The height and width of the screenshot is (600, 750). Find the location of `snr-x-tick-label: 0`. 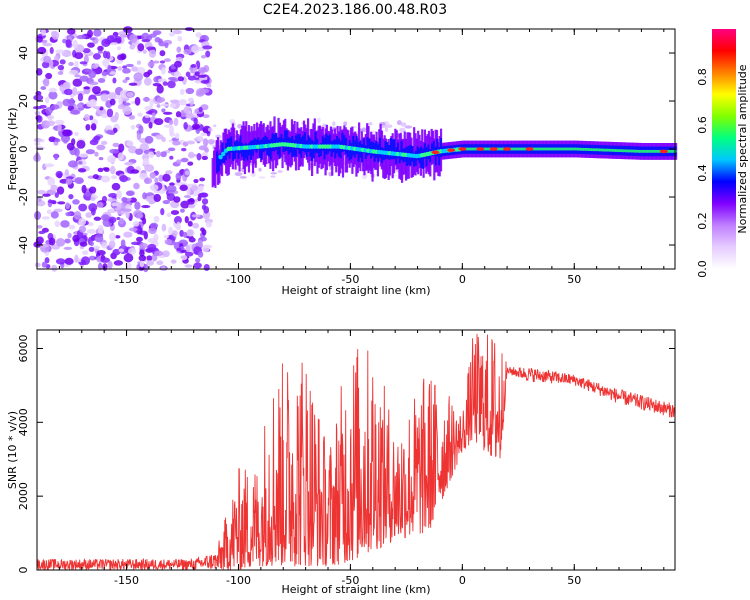

snr-x-tick-label: 0 is located at coordinates (462, 580).